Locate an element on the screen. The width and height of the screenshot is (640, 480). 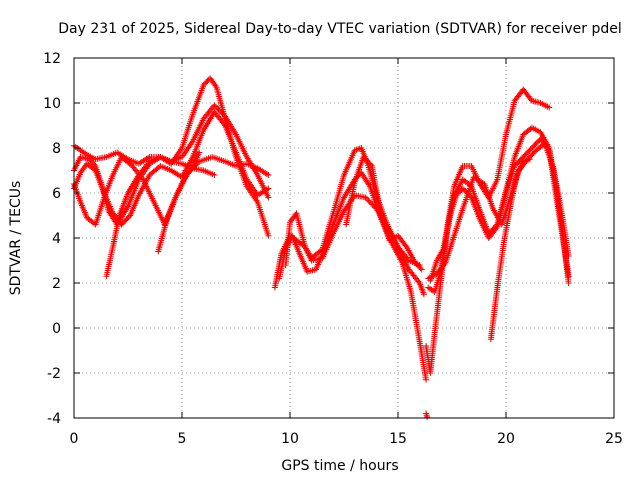
x-tick-label: 15 is located at coordinates (398, 439).